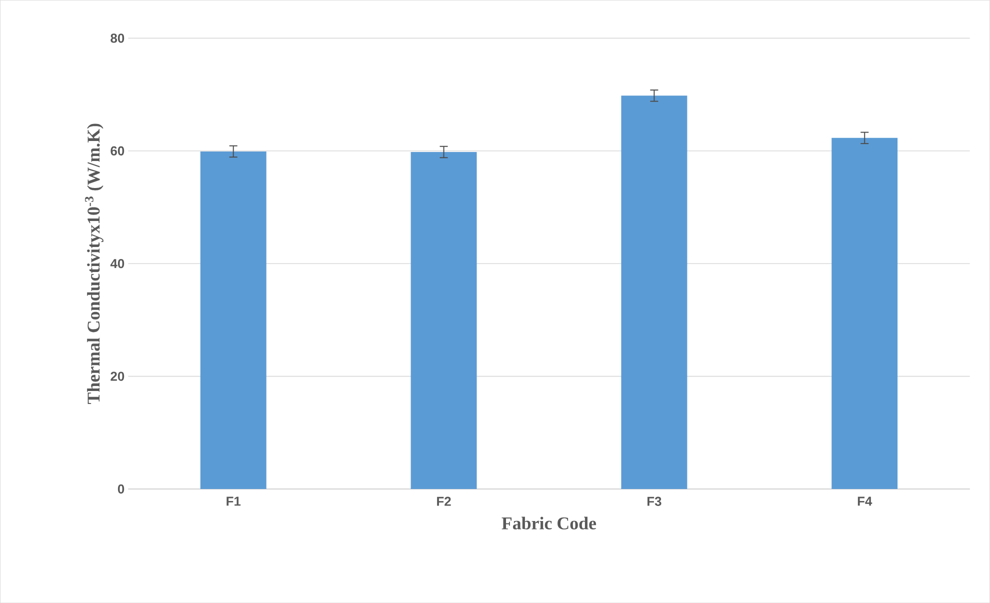 The image size is (990, 603). What do you see at coordinates (233, 501) in the screenshot?
I see `x-tick-label: F1` at bounding box center [233, 501].